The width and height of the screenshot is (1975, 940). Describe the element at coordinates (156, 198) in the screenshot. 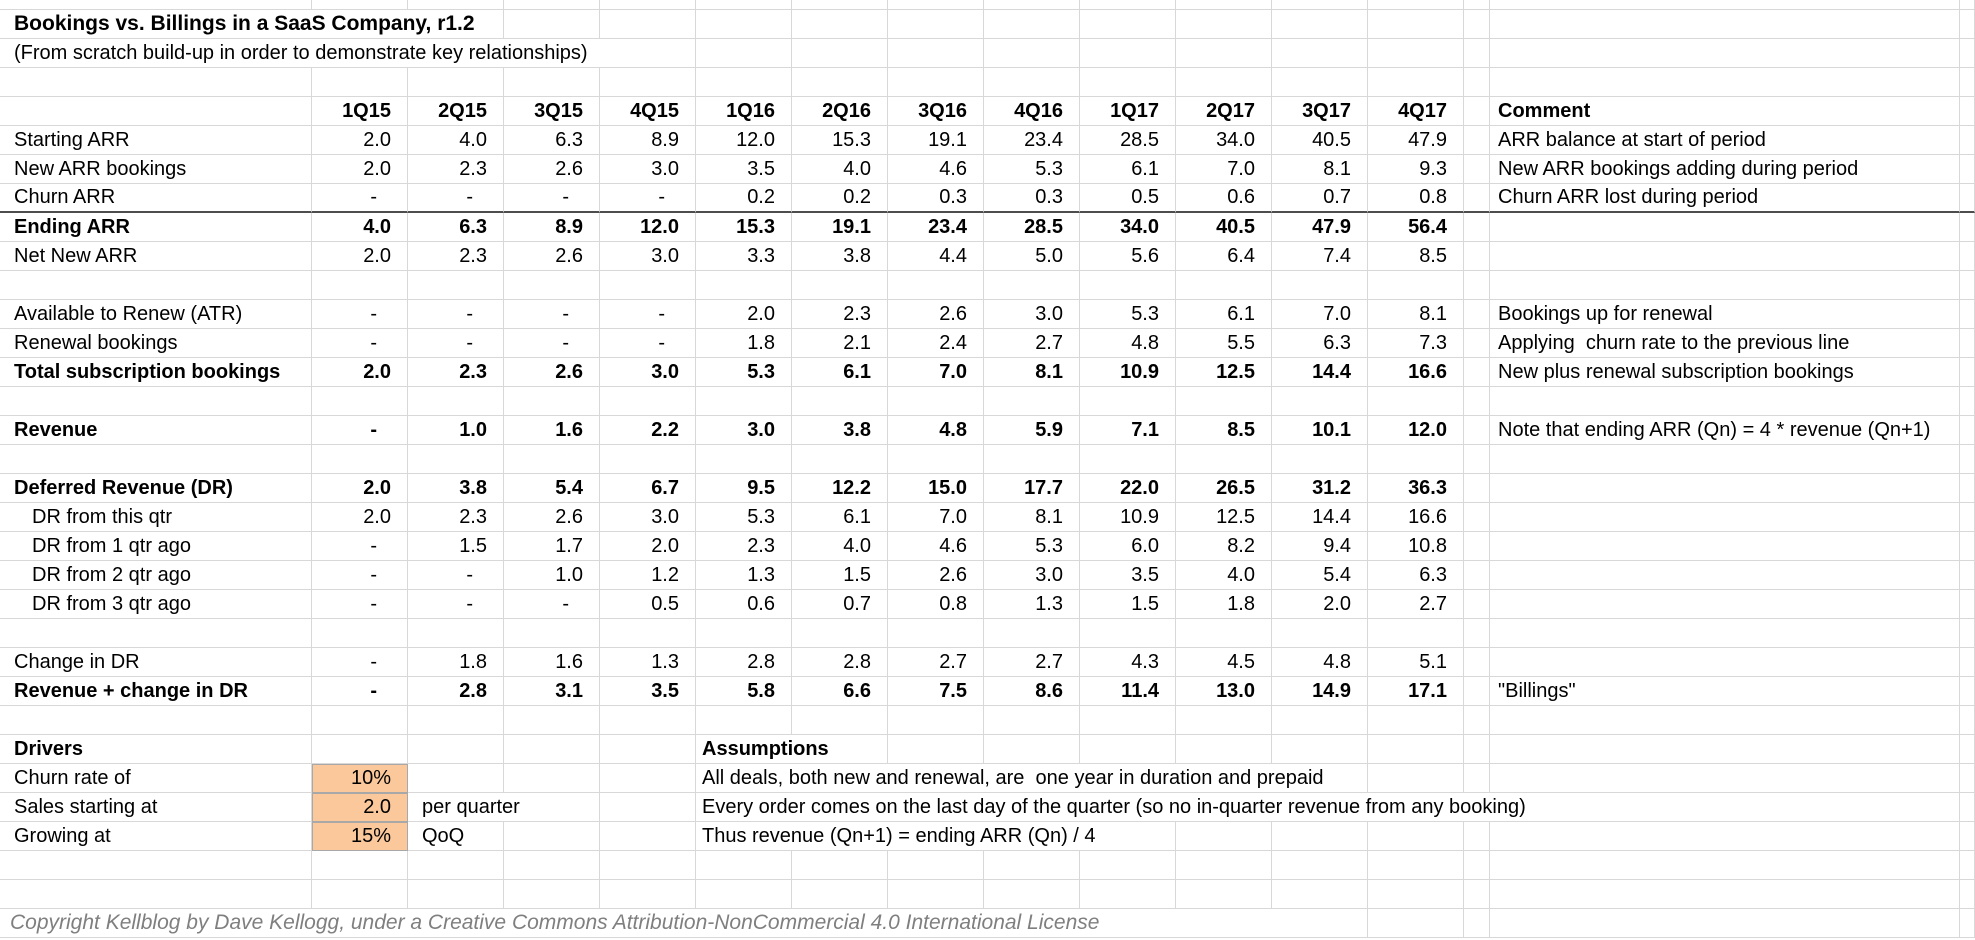

I see `row-label-churn-arr: Churn ARR` at that location.